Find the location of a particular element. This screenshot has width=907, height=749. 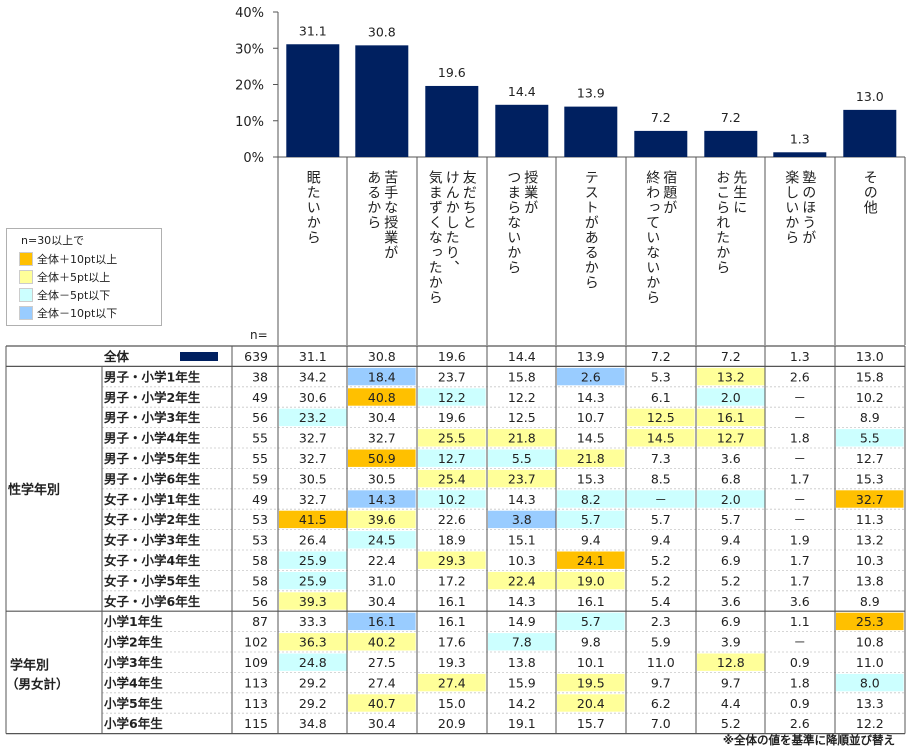

cell-value: 4.4 is located at coordinates (731, 703).